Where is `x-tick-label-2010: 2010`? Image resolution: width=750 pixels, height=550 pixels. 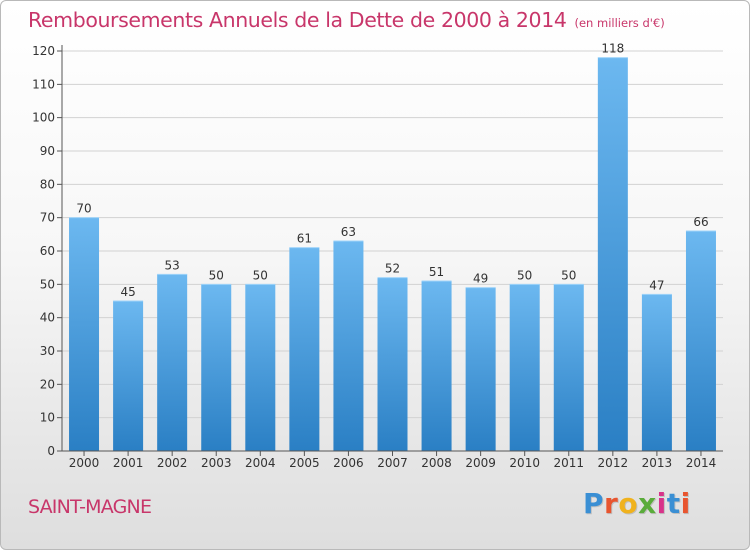 x-tick-label-2010: 2010 is located at coordinates (524, 463).